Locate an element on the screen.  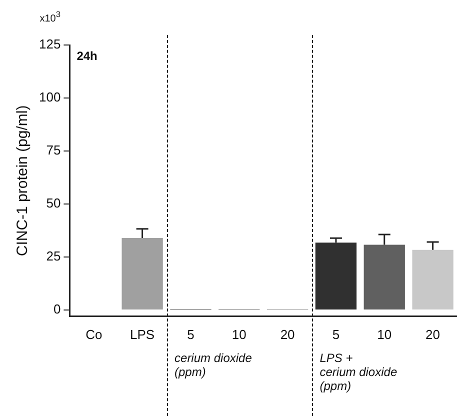
y-axis-title: CINC-1 protein (pg/ml) is located at coordinates (23, 180).